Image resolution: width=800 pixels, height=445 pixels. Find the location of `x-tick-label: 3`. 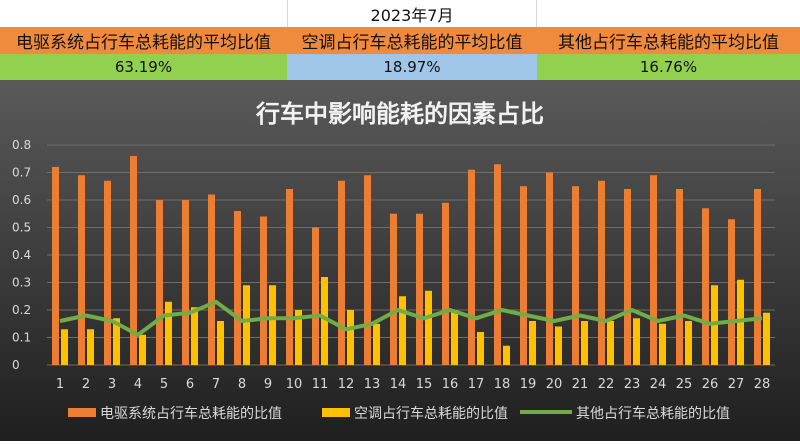

x-tick-label: 3 is located at coordinates (112, 384).